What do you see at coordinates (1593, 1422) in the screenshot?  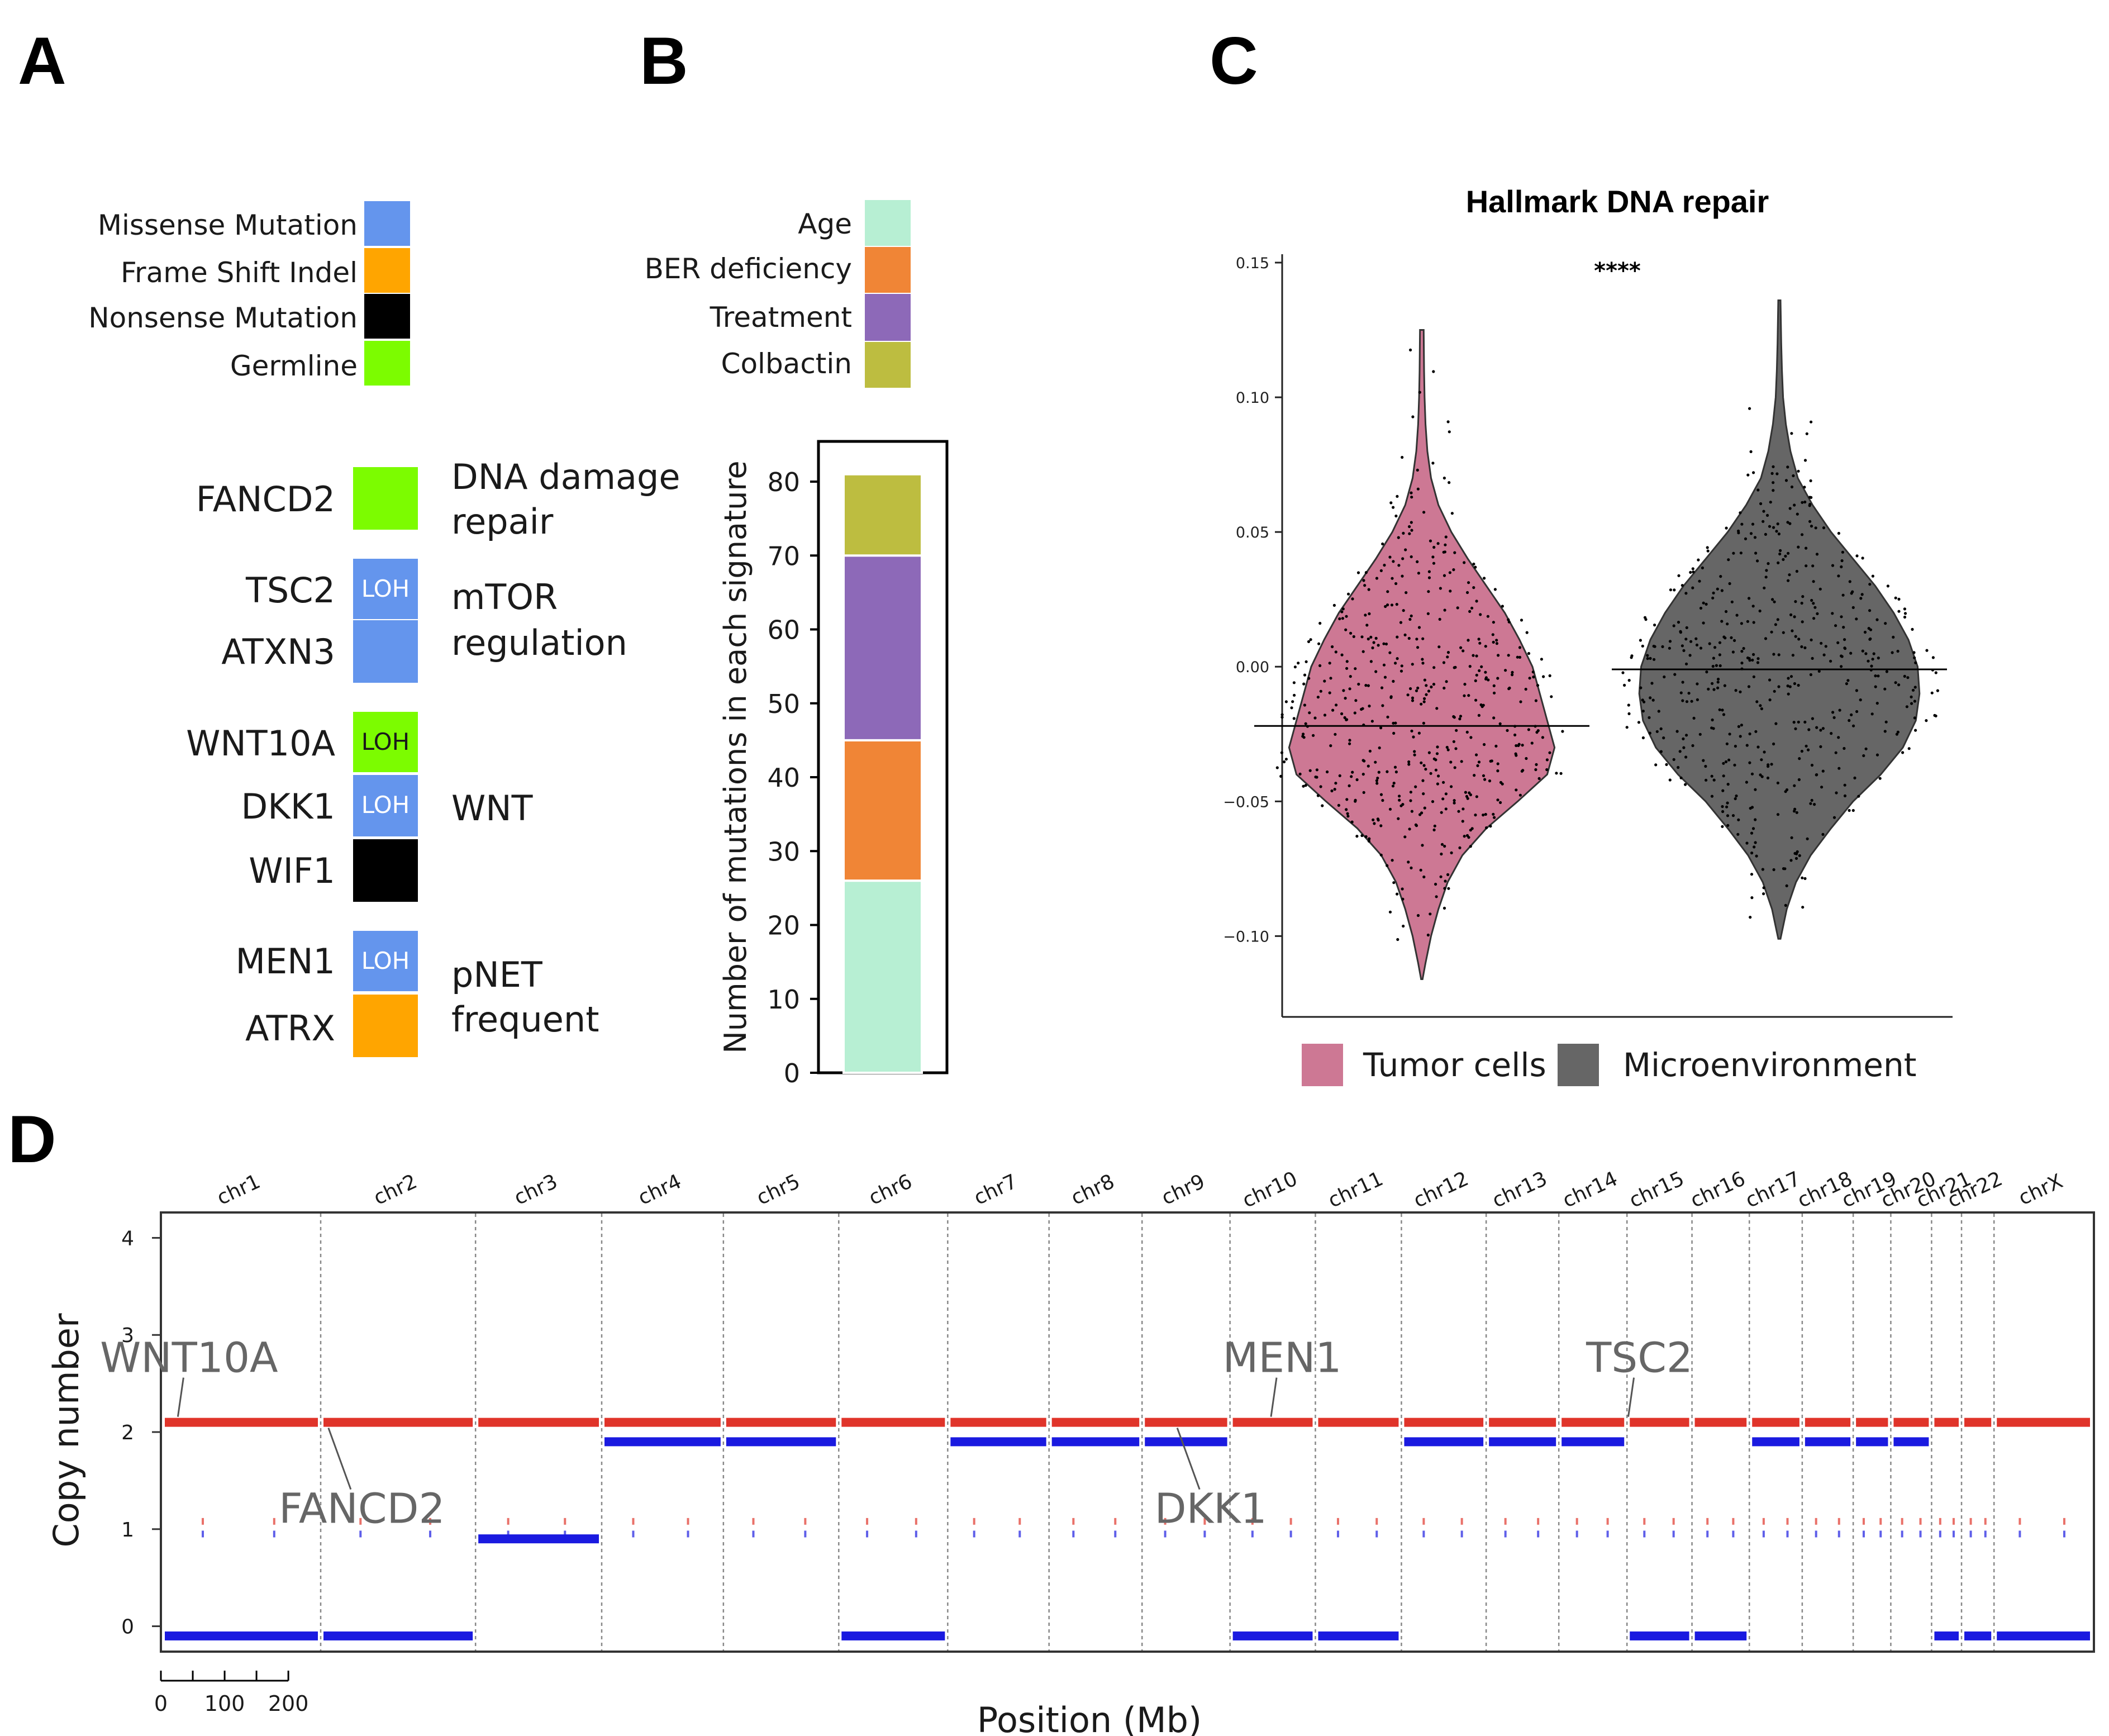 I see `major-segment-chr14` at bounding box center [1593, 1422].